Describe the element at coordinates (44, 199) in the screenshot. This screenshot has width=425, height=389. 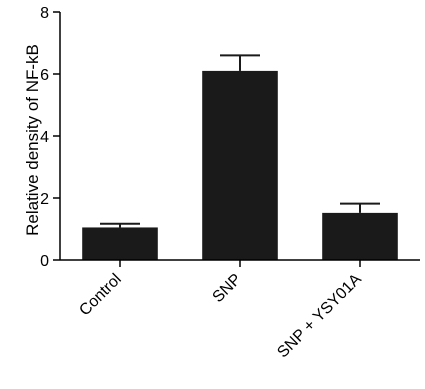
I see `y-tick-label: 2` at that location.